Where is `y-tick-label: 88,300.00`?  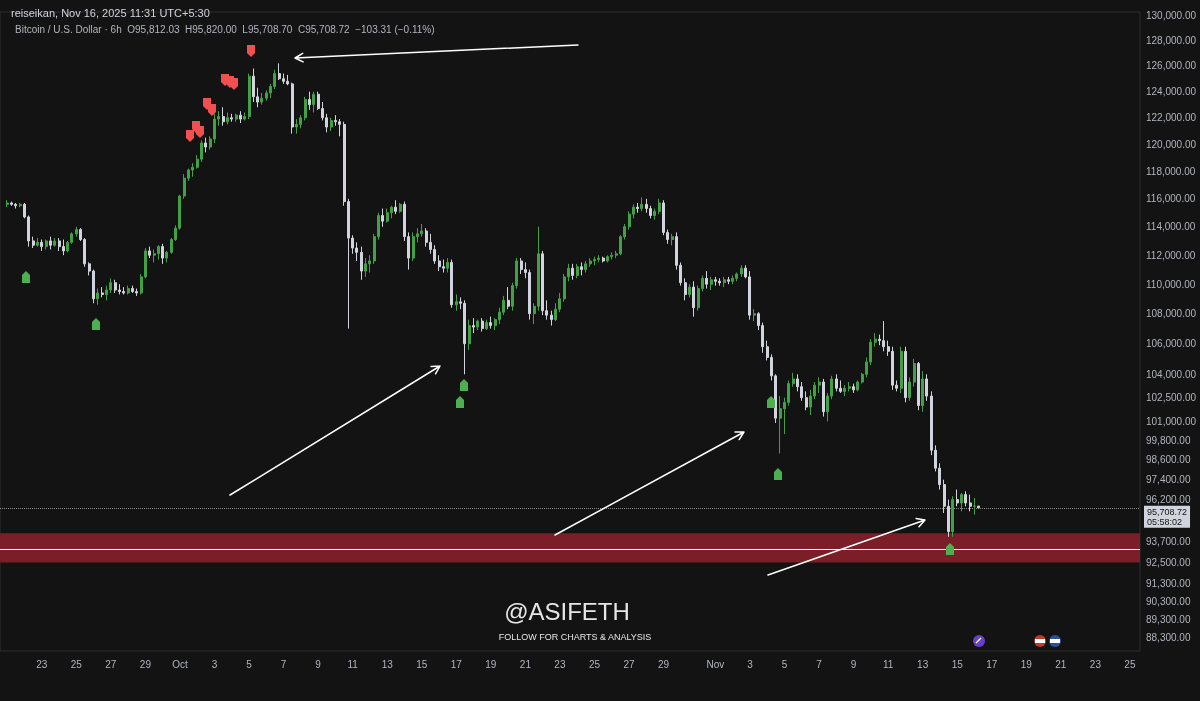 y-tick-label: 88,300.00 is located at coordinates (1168, 637).